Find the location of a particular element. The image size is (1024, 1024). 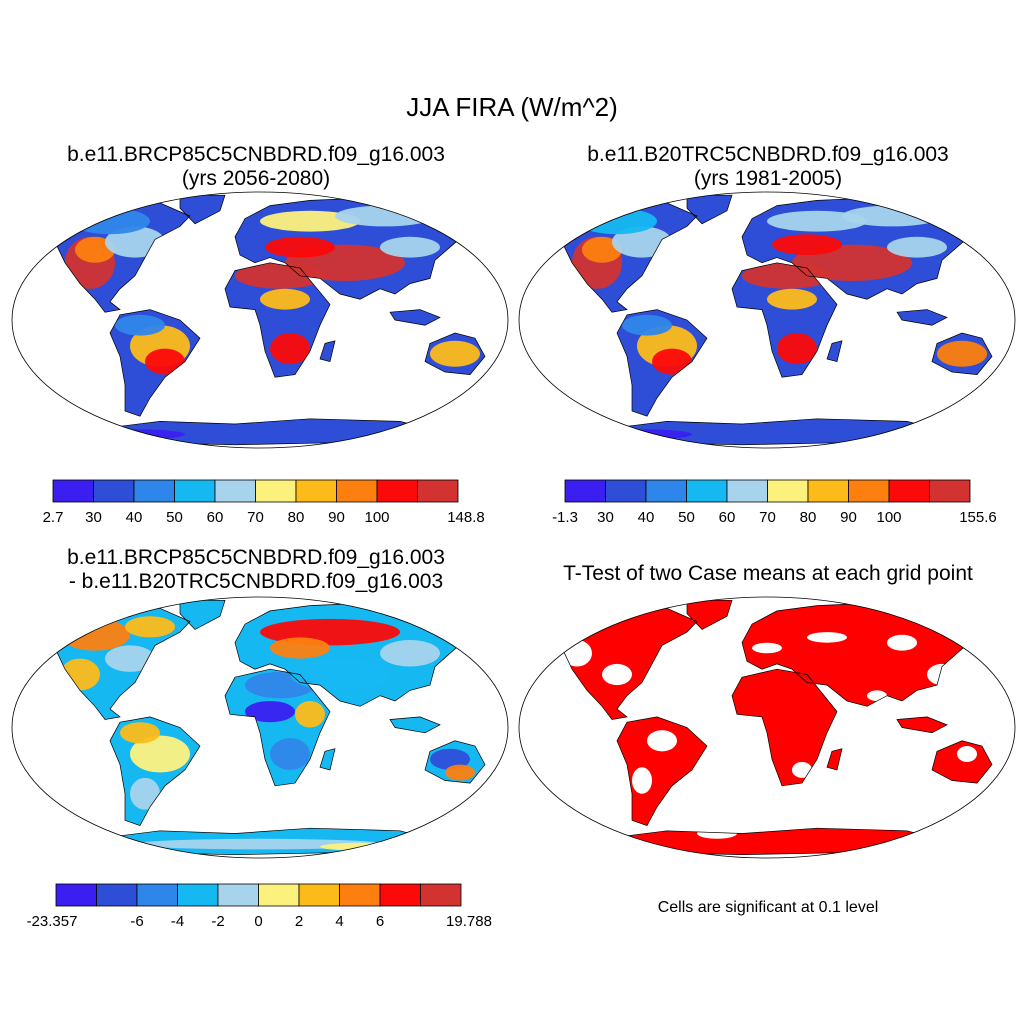

significance-note: Cells are significant at 0.1 level is located at coordinates (768, 907).